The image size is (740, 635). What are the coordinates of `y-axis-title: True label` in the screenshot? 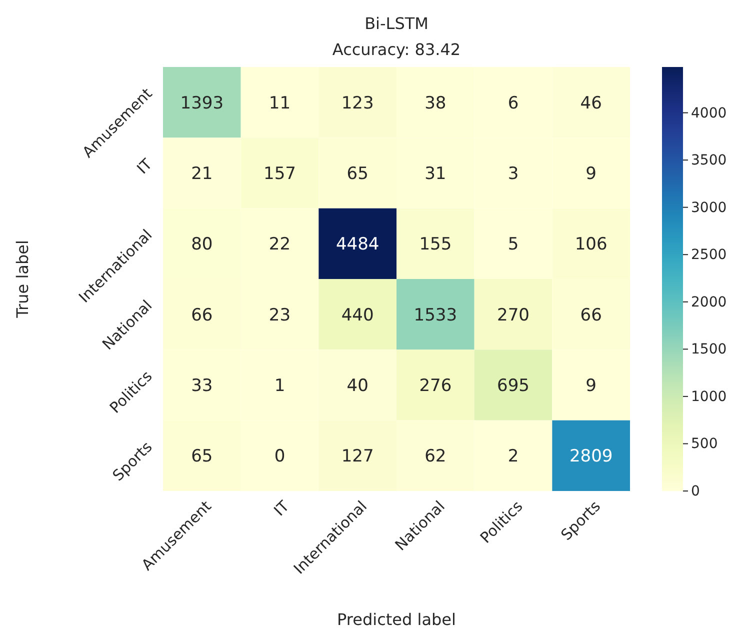 It's located at (22, 279).